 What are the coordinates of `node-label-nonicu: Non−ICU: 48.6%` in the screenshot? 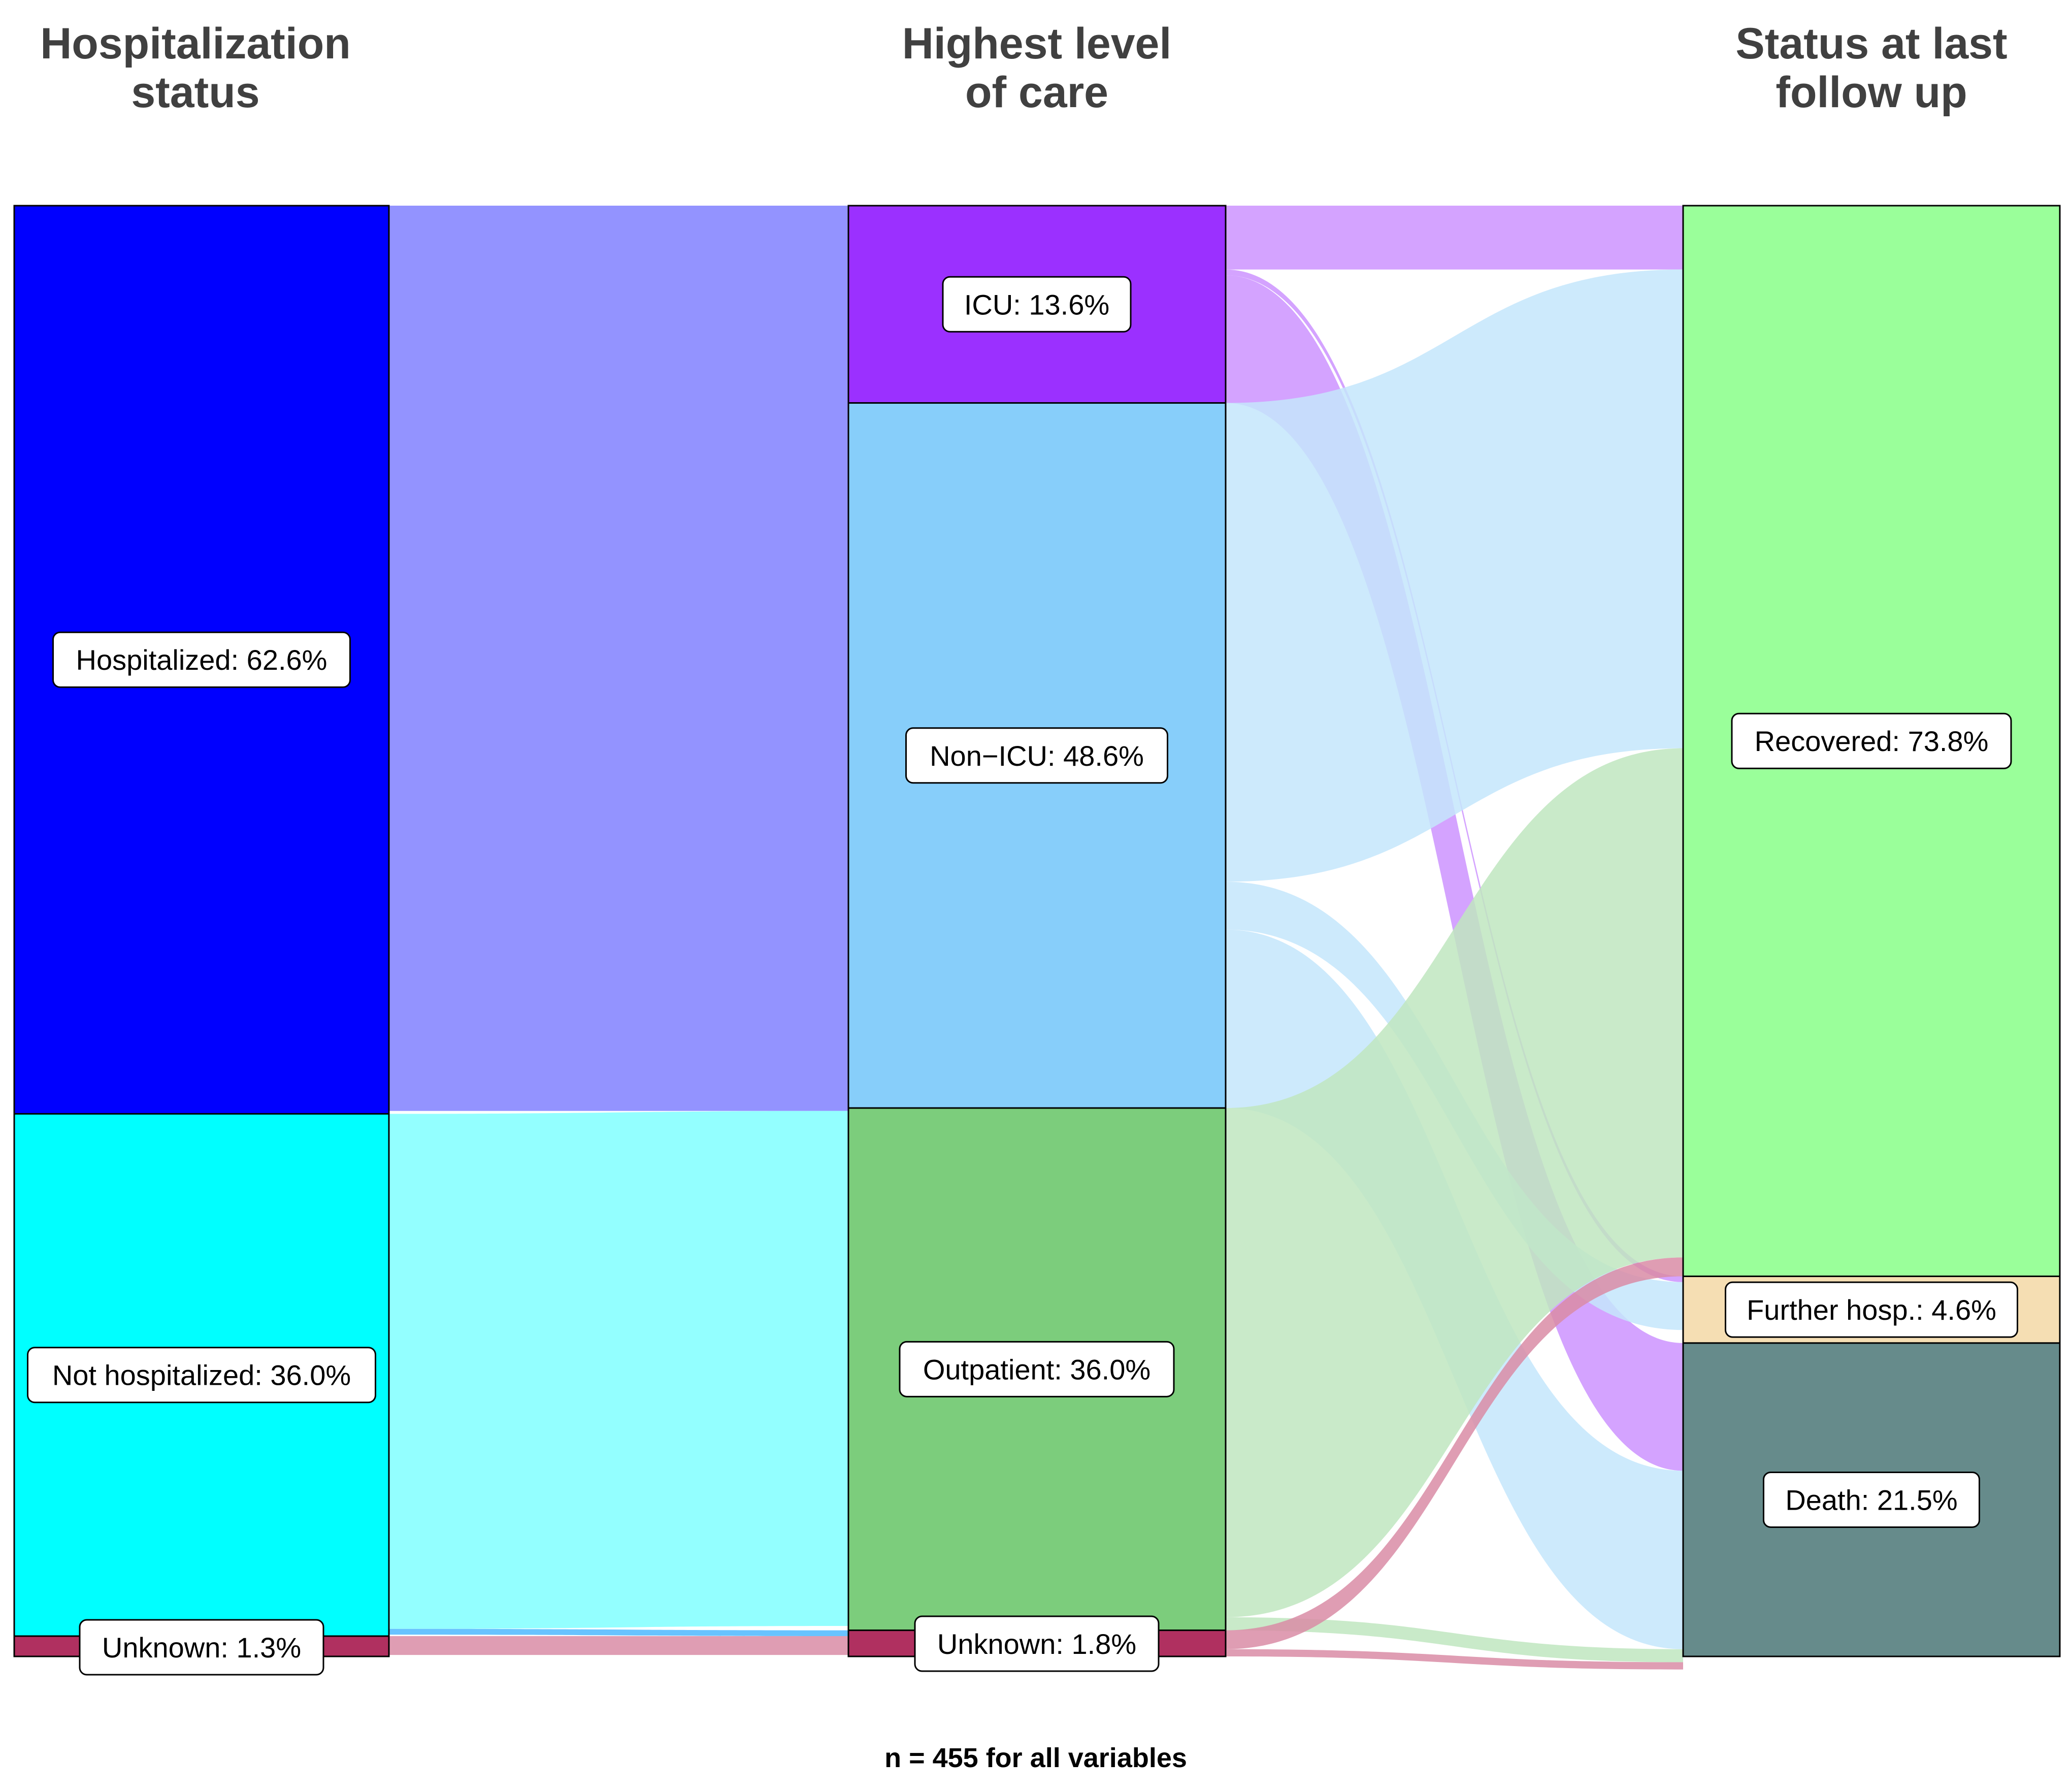 It's located at (1036, 755).